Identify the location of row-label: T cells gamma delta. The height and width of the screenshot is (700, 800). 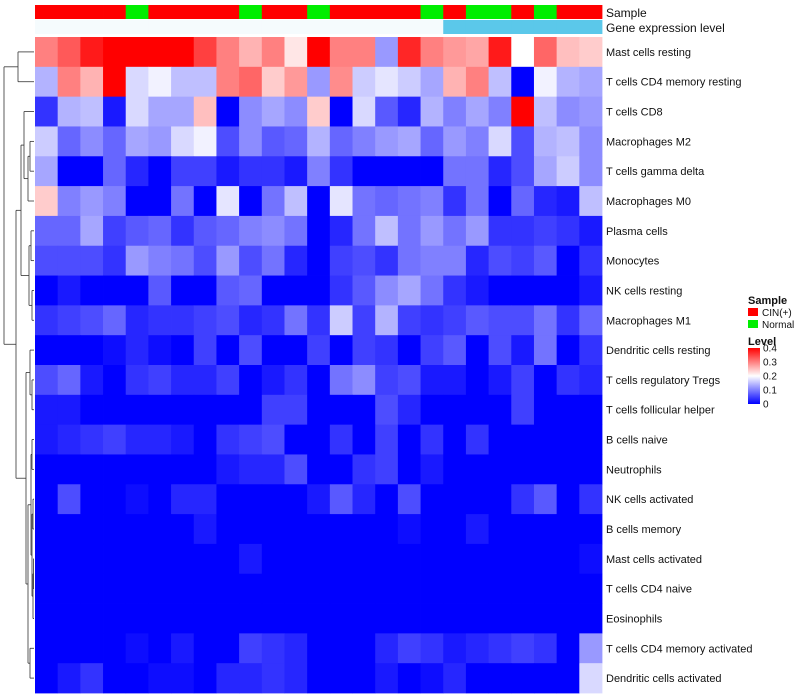
(655, 172).